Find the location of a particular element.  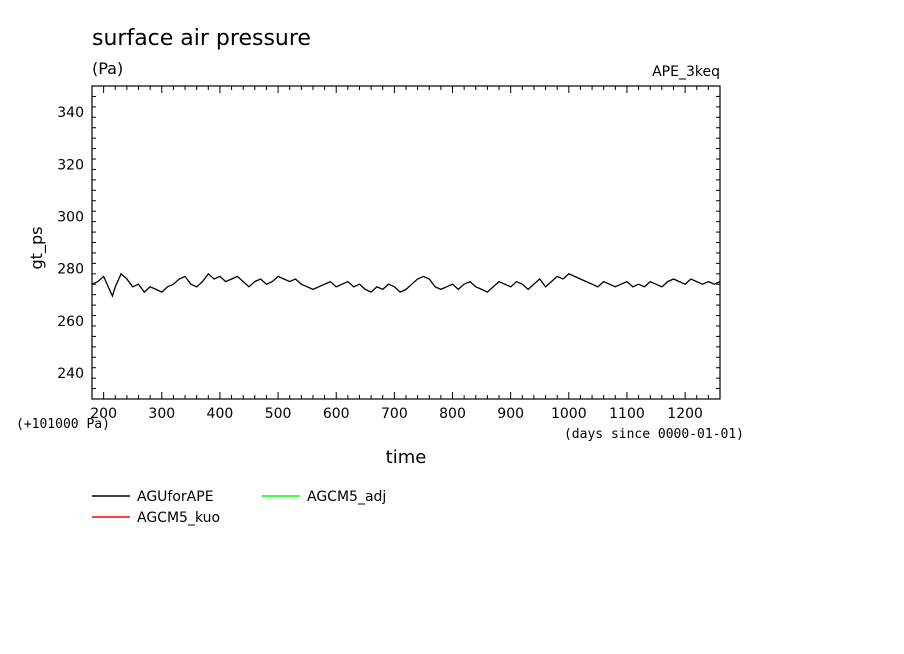

x-axis-label: time is located at coordinates (406, 457).